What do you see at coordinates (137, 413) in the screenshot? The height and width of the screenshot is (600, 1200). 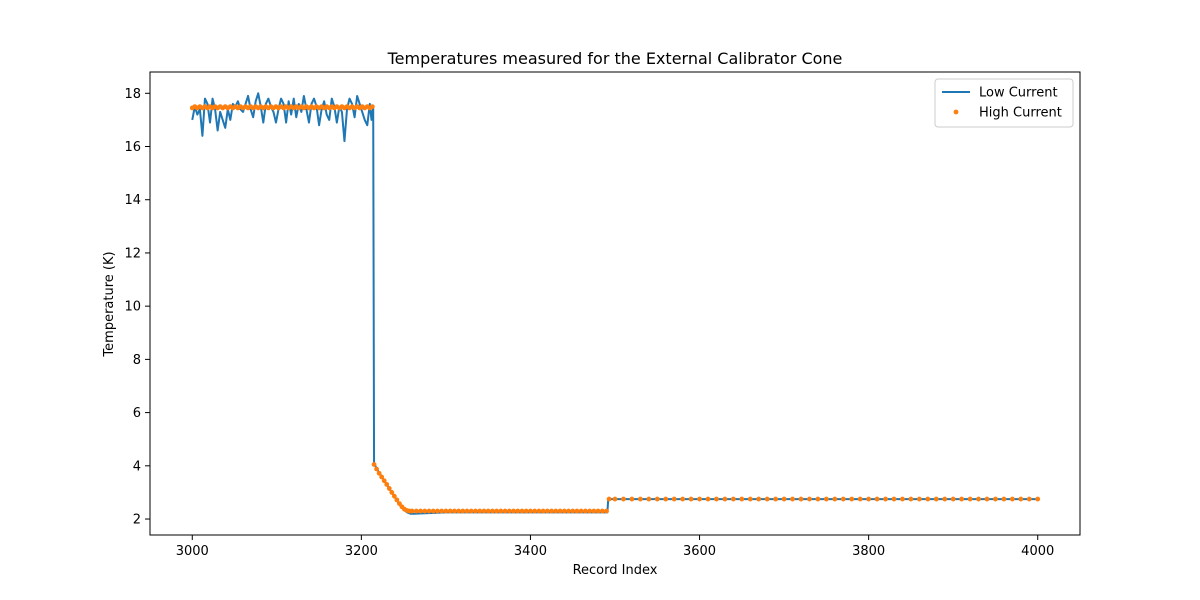 I see `y-tick-label: 6` at bounding box center [137, 413].